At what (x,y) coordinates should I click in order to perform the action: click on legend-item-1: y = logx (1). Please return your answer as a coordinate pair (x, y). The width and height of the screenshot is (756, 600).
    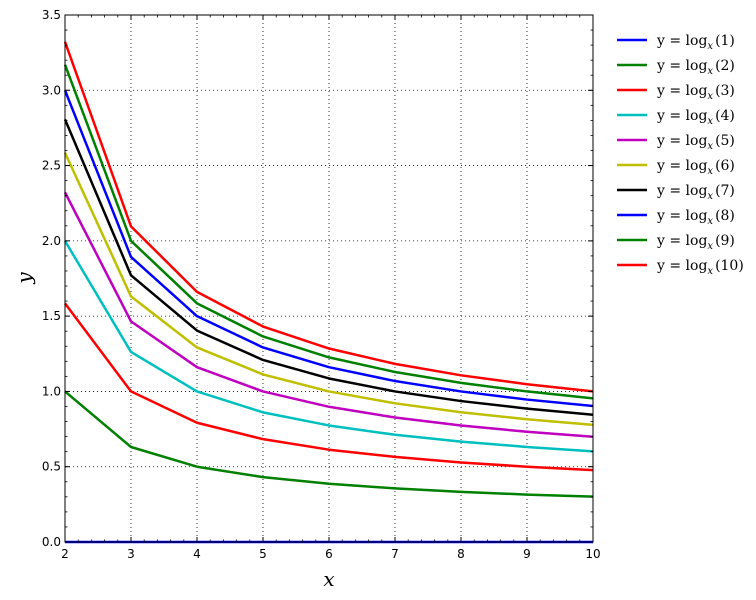
    Looking at the image, I should click on (676, 42).